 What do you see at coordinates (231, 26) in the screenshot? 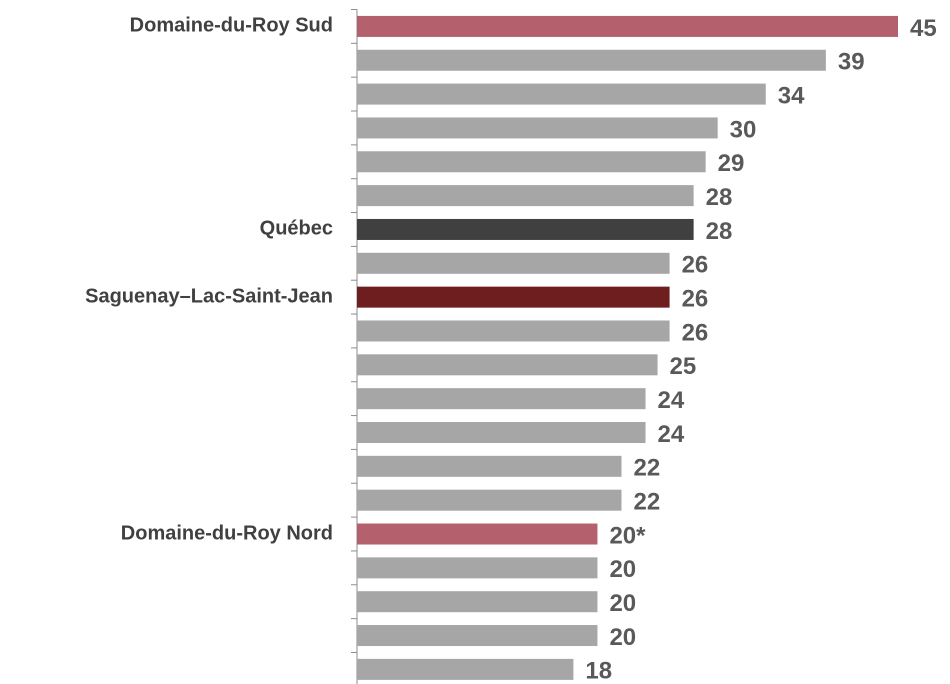
I see `category-label: Domaine-du-Roy Sud` at bounding box center [231, 26].